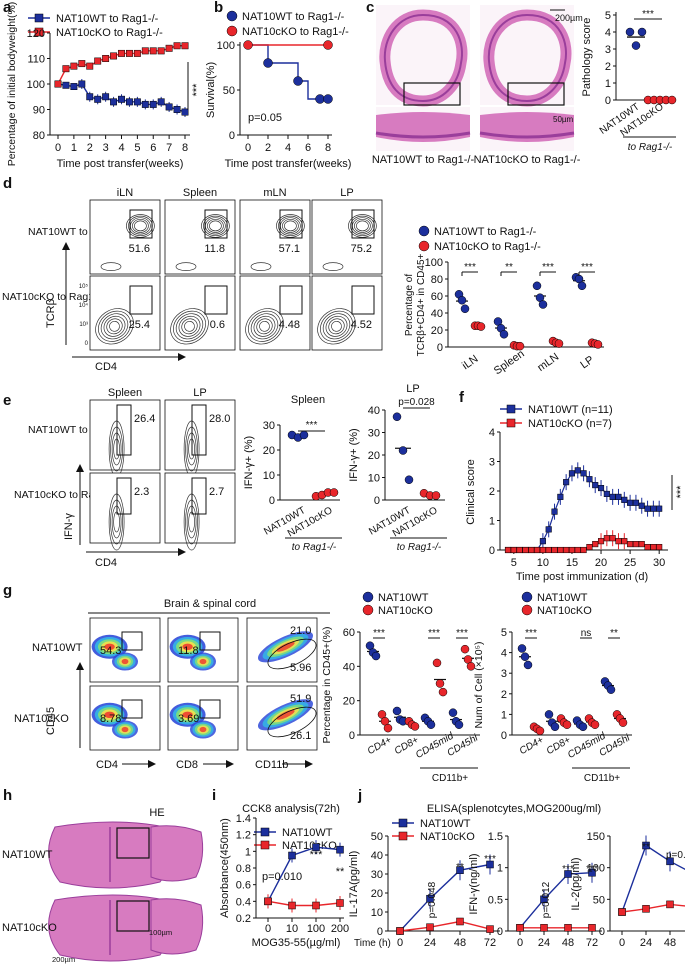  I want to click on e-data-point, so click(436, 495).